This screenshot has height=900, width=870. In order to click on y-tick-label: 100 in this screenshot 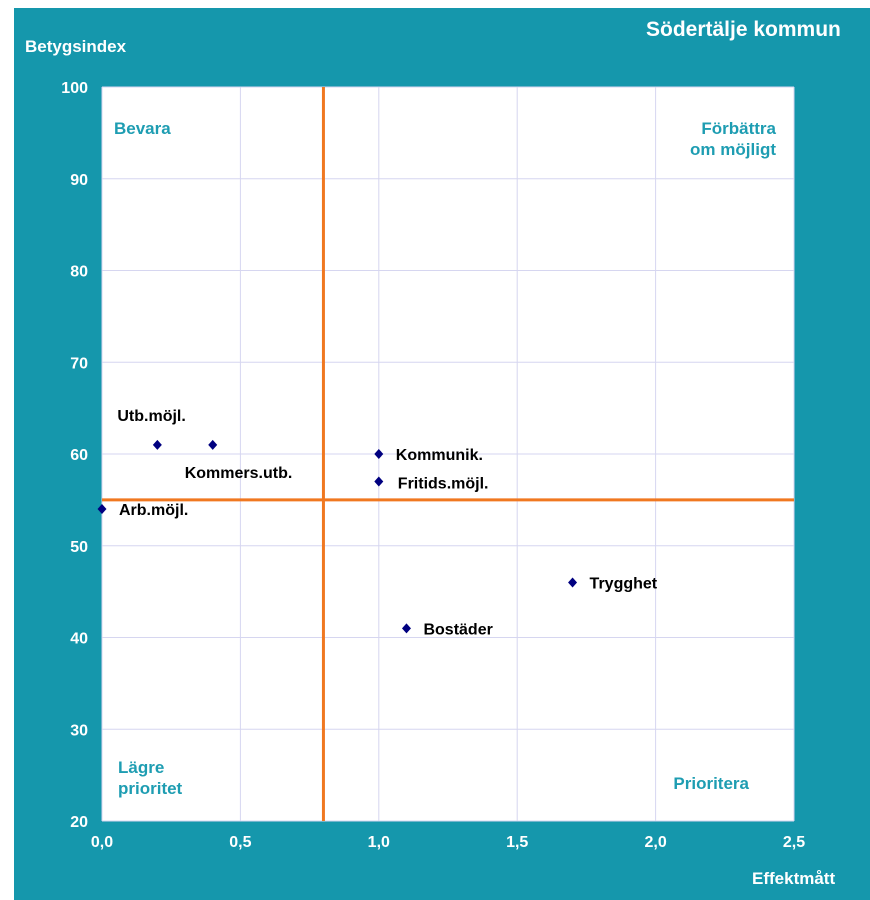, I will do `click(74, 88)`.